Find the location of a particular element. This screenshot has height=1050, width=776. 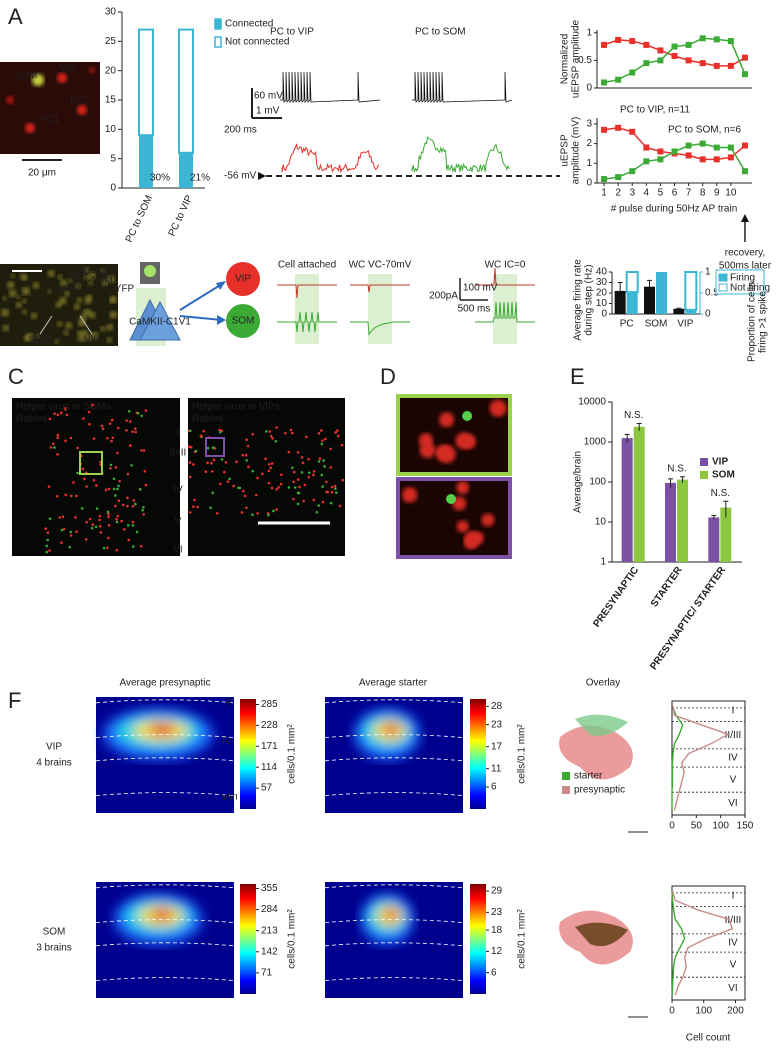

heatmap-label: P is located at coordinates (229, 703).